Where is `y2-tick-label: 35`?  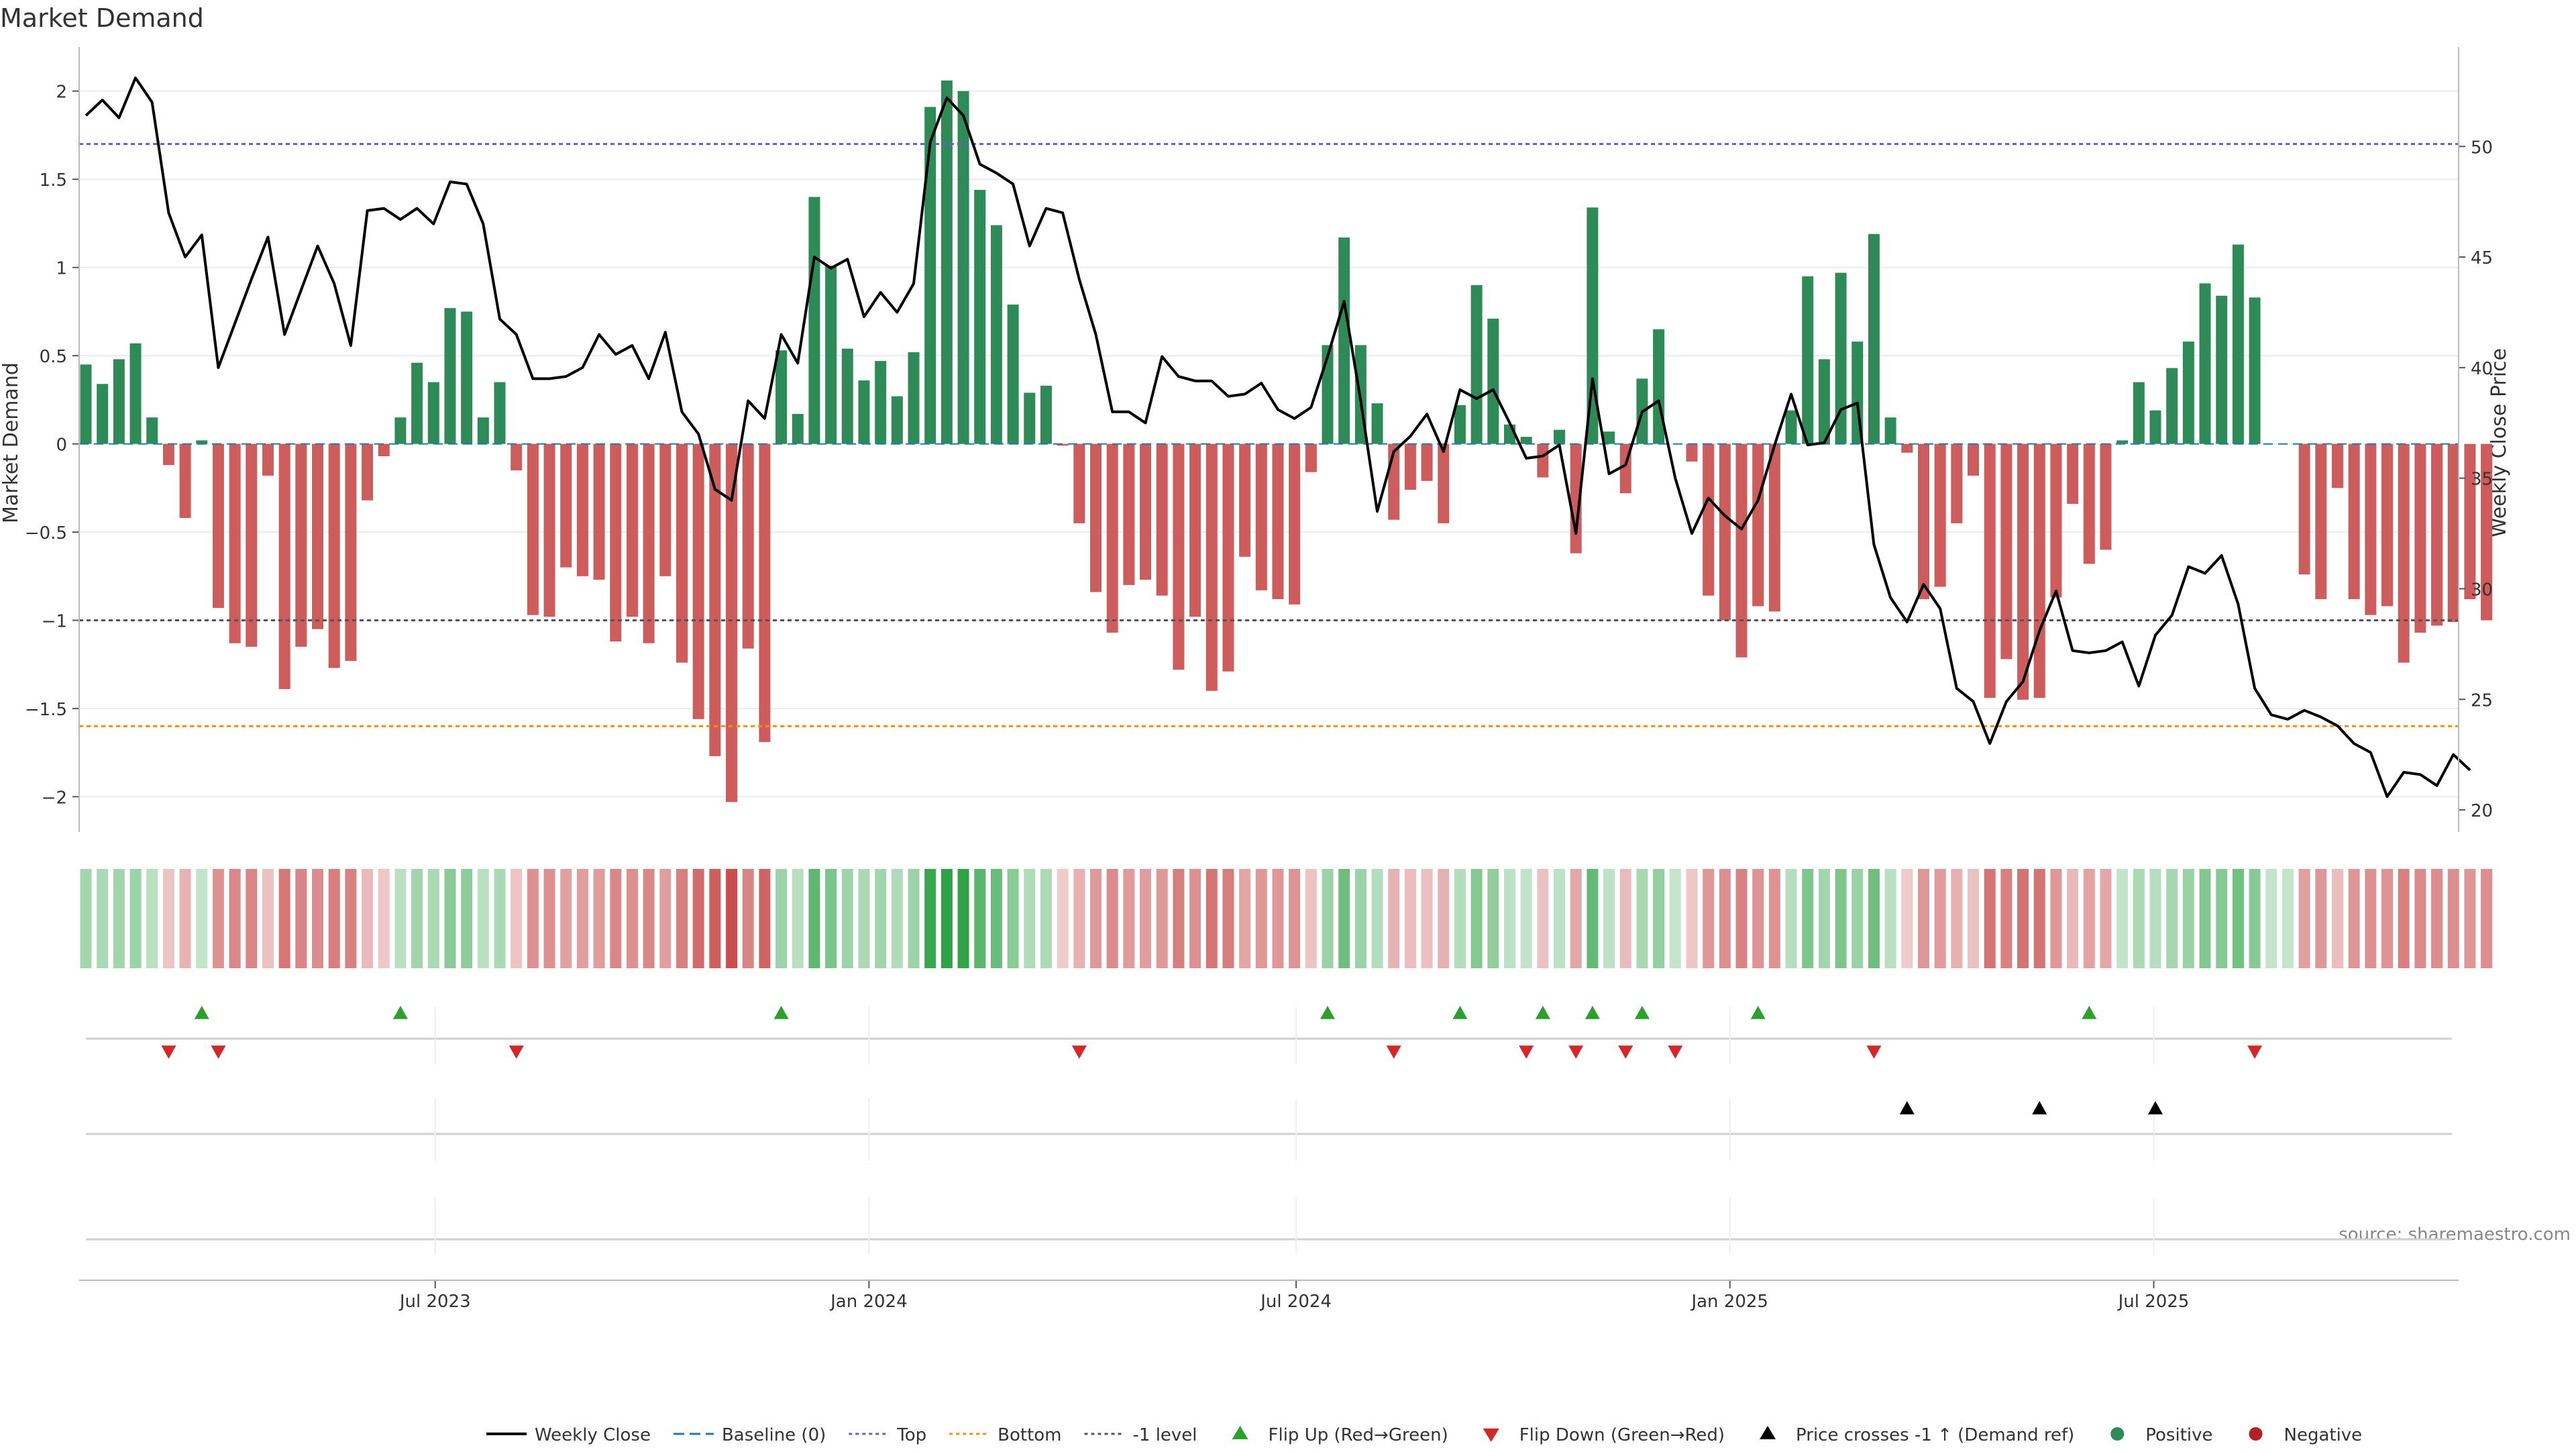
y2-tick-label: 35 is located at coordinates (2482, 480).